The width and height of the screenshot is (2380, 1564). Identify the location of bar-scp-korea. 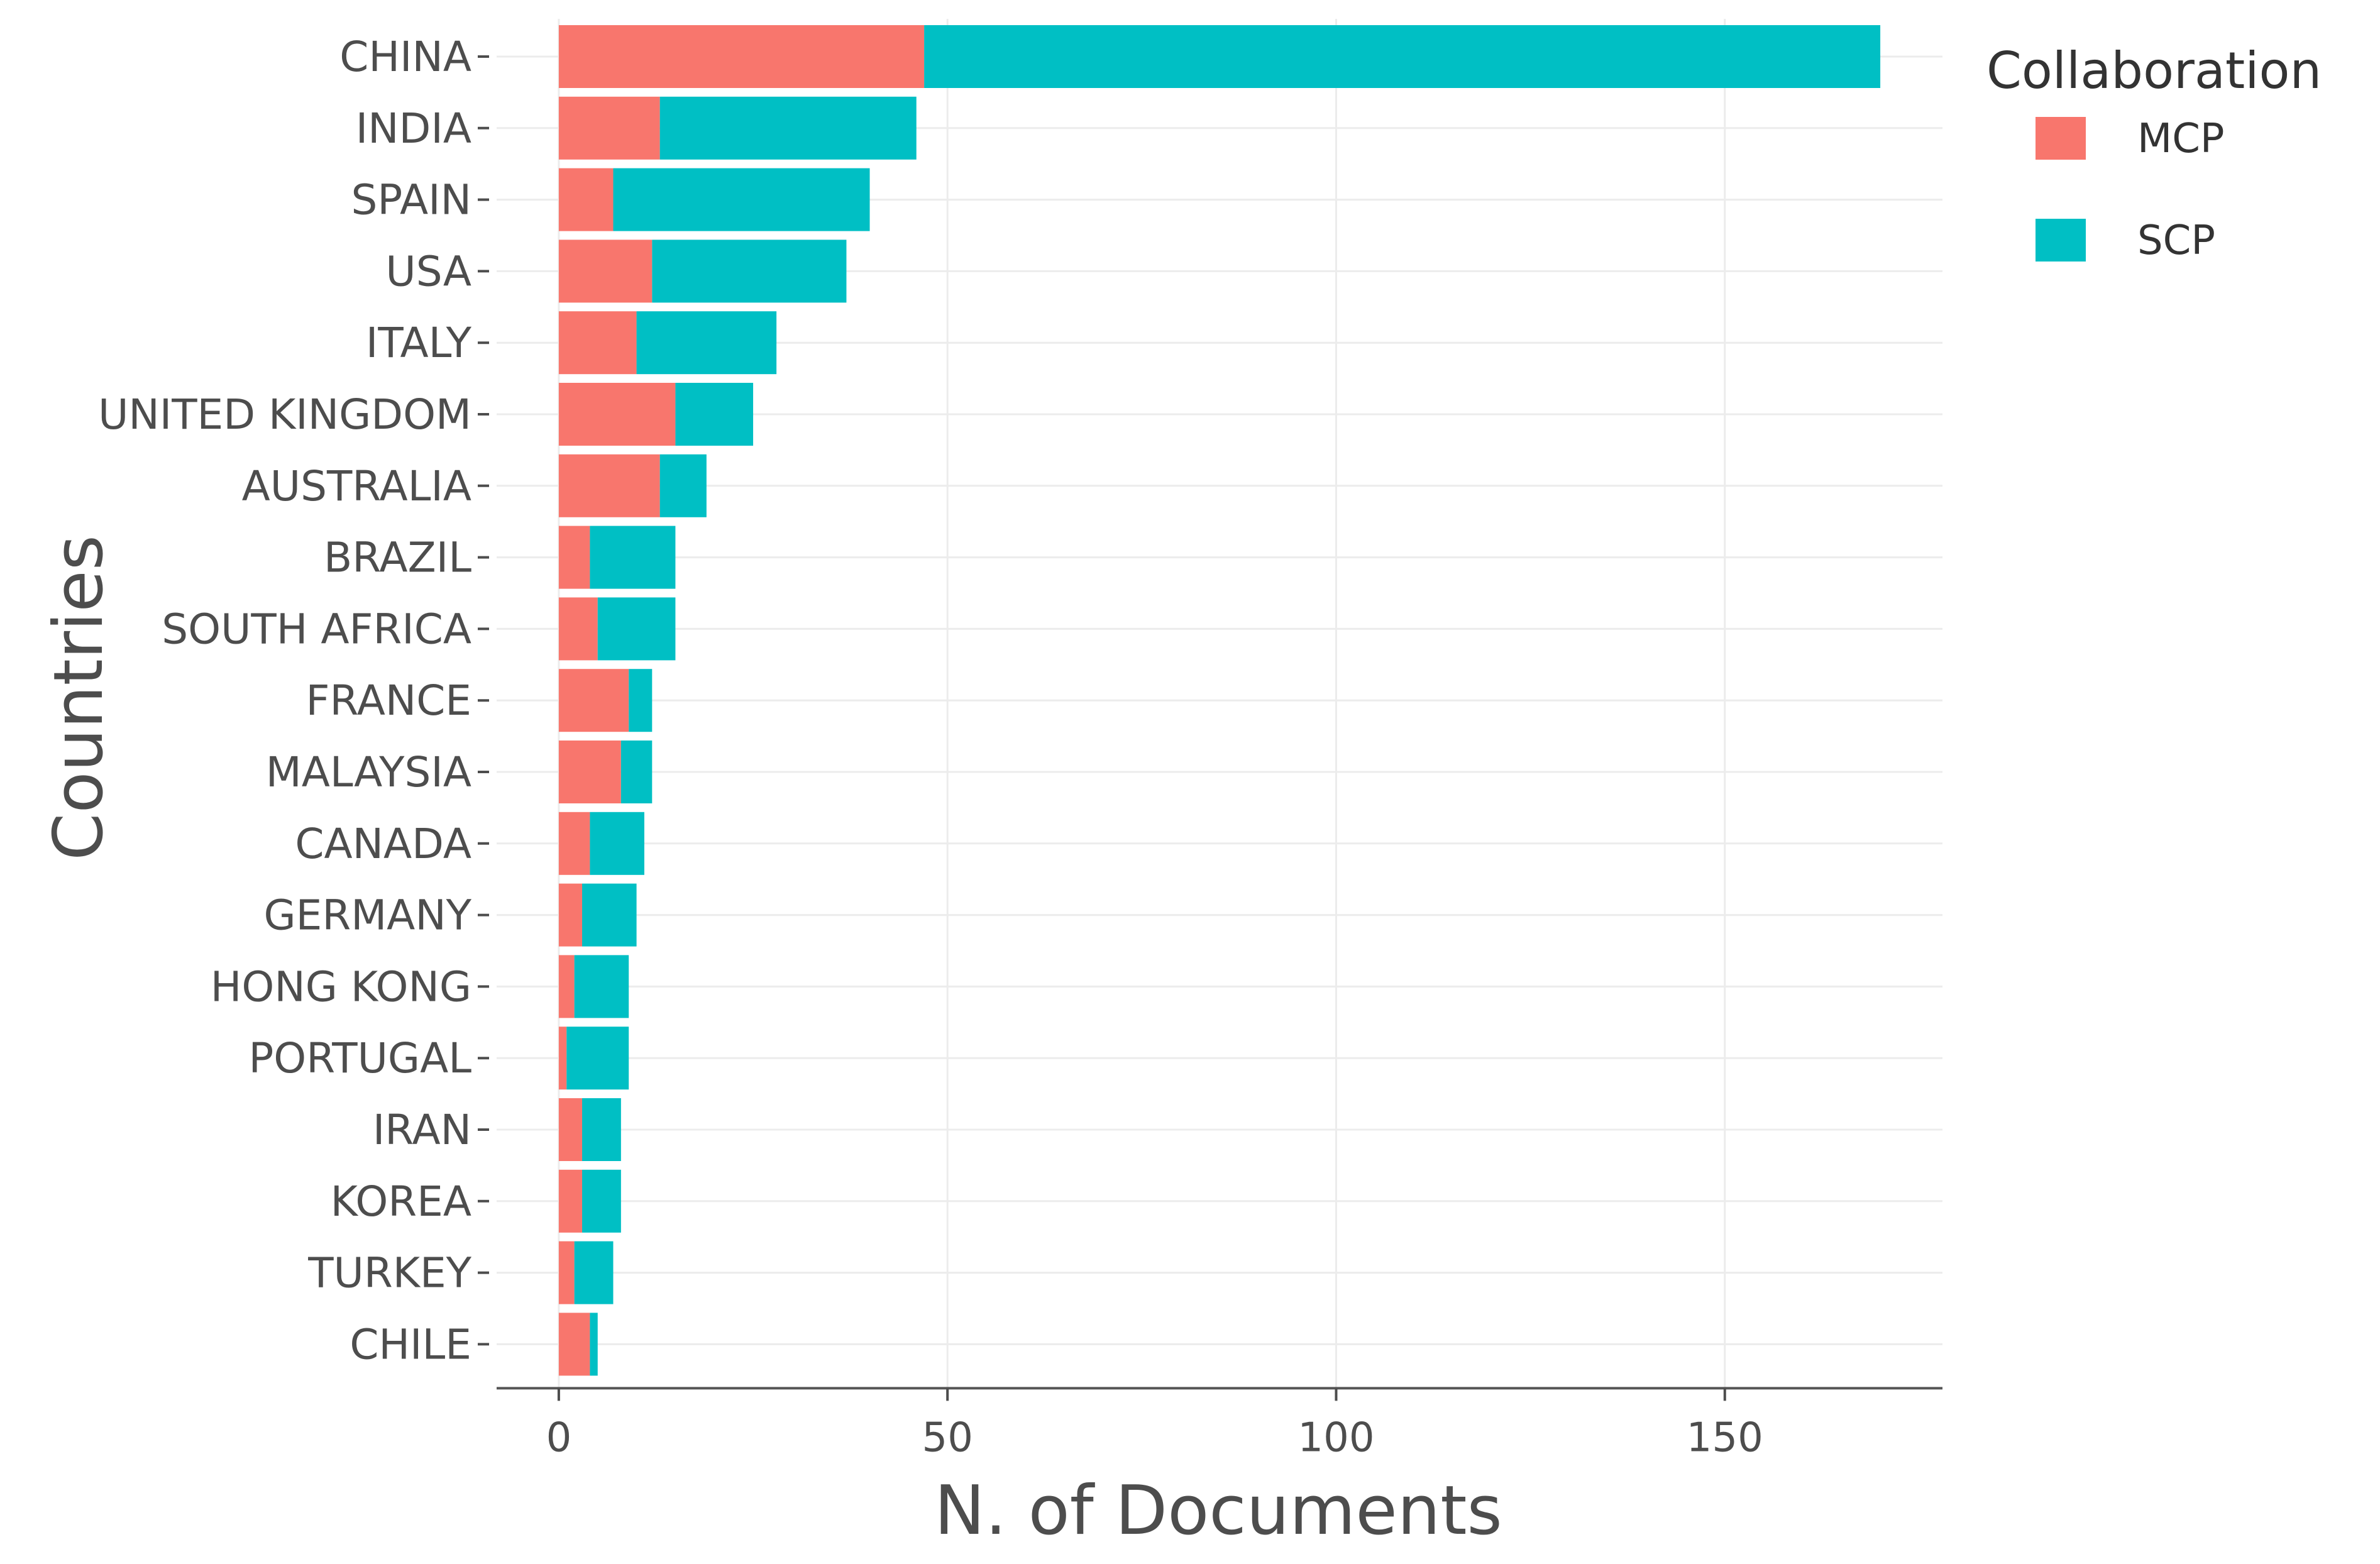
(601, 1201).